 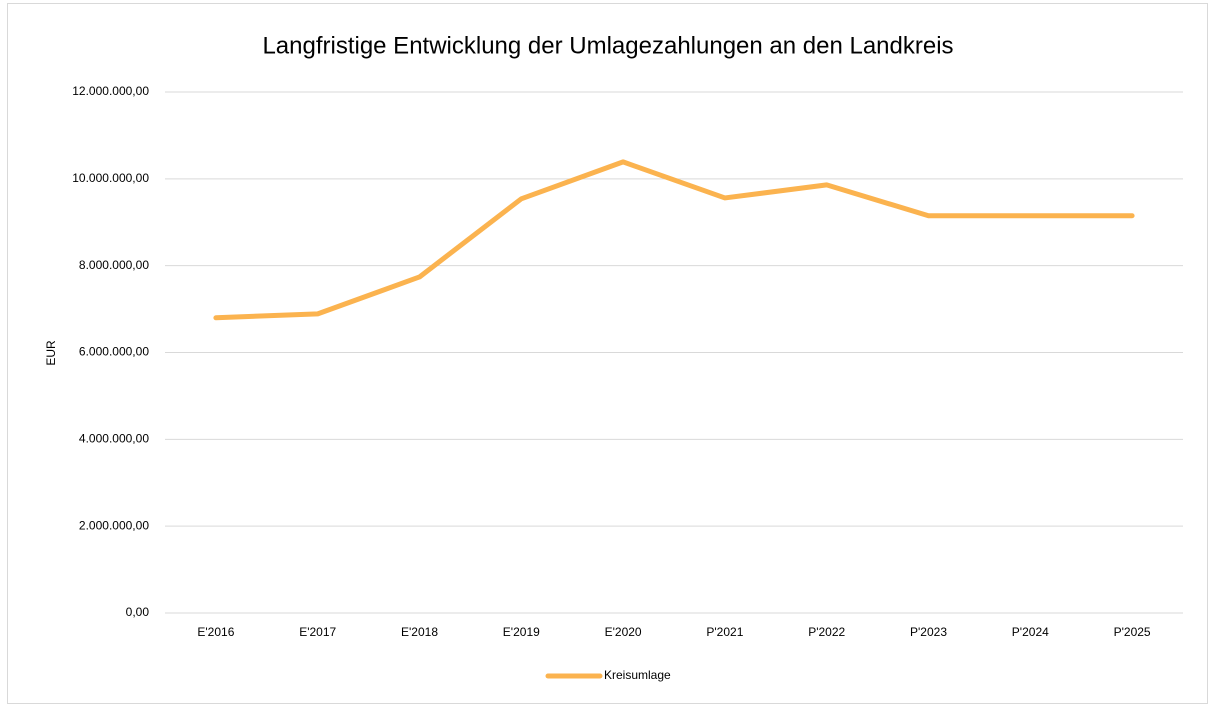 What do you see at coordinates (724, 632) in the screenshot?
I see `x-tick-label: P'2021` at bounding box center [724, 632].